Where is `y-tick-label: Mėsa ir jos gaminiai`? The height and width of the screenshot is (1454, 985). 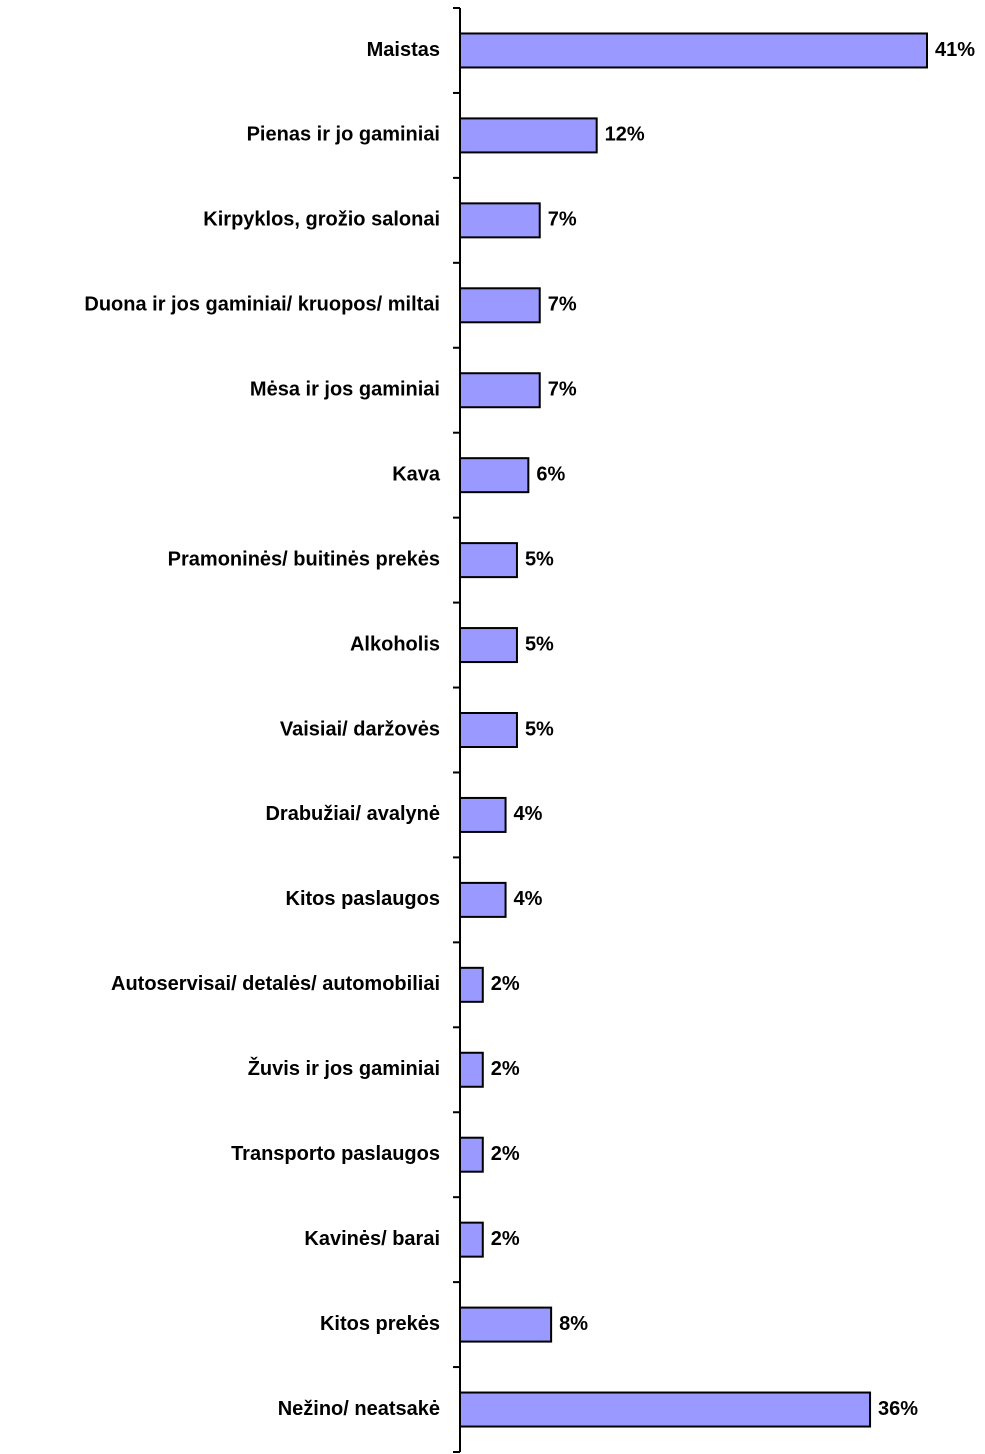 y-tick-label: Mėsa ir jos gaminiai is located at coordinates (345, 390).